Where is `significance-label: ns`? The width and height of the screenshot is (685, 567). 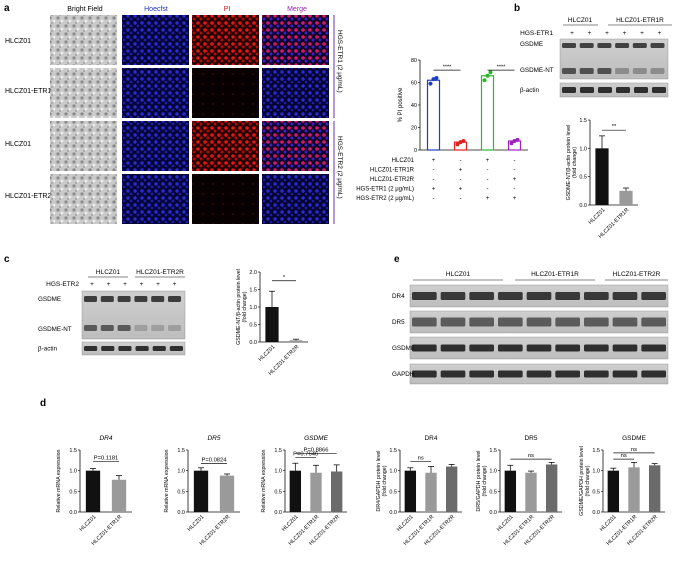 significance-label: ns is located at coordinates (531, 456).